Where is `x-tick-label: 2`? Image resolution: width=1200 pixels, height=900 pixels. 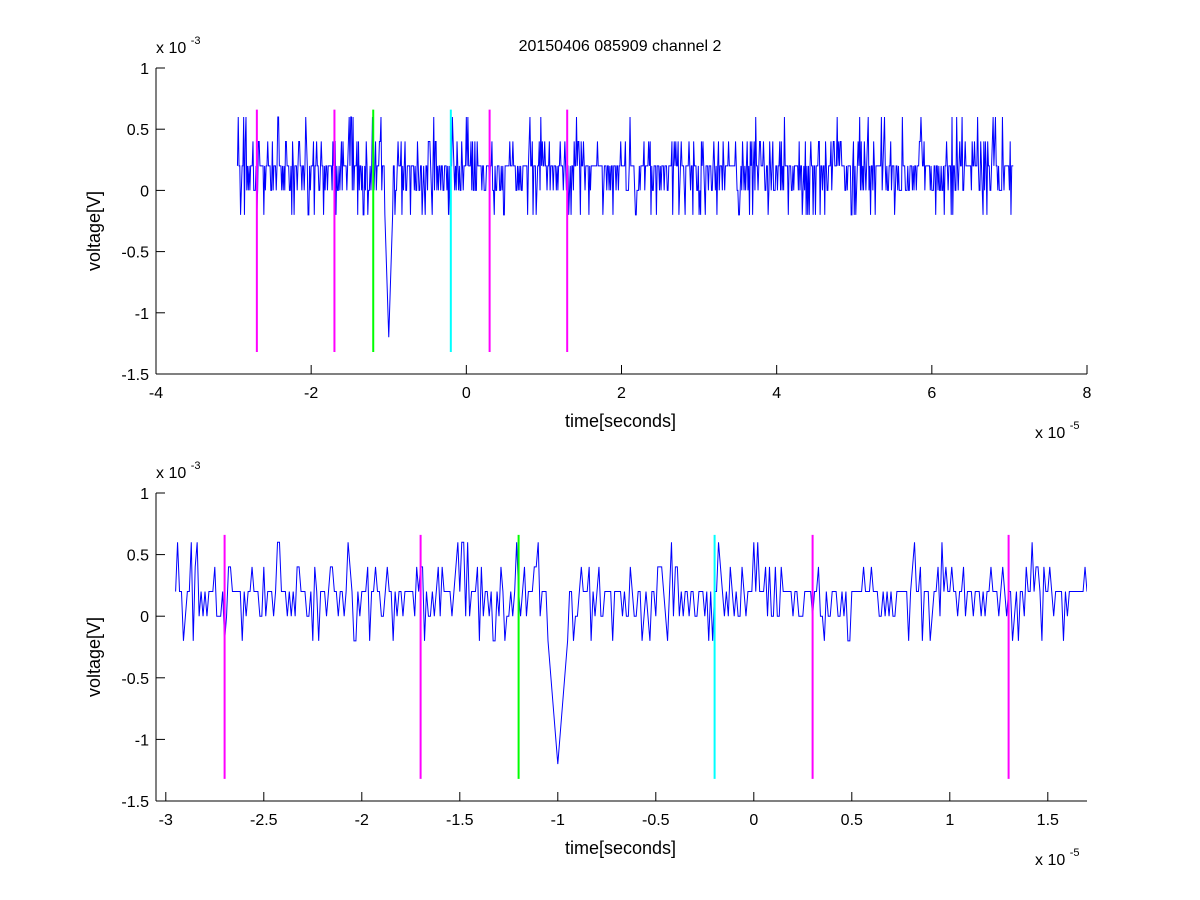
x-tick-label: 2 is located at coordinates (621, 393).